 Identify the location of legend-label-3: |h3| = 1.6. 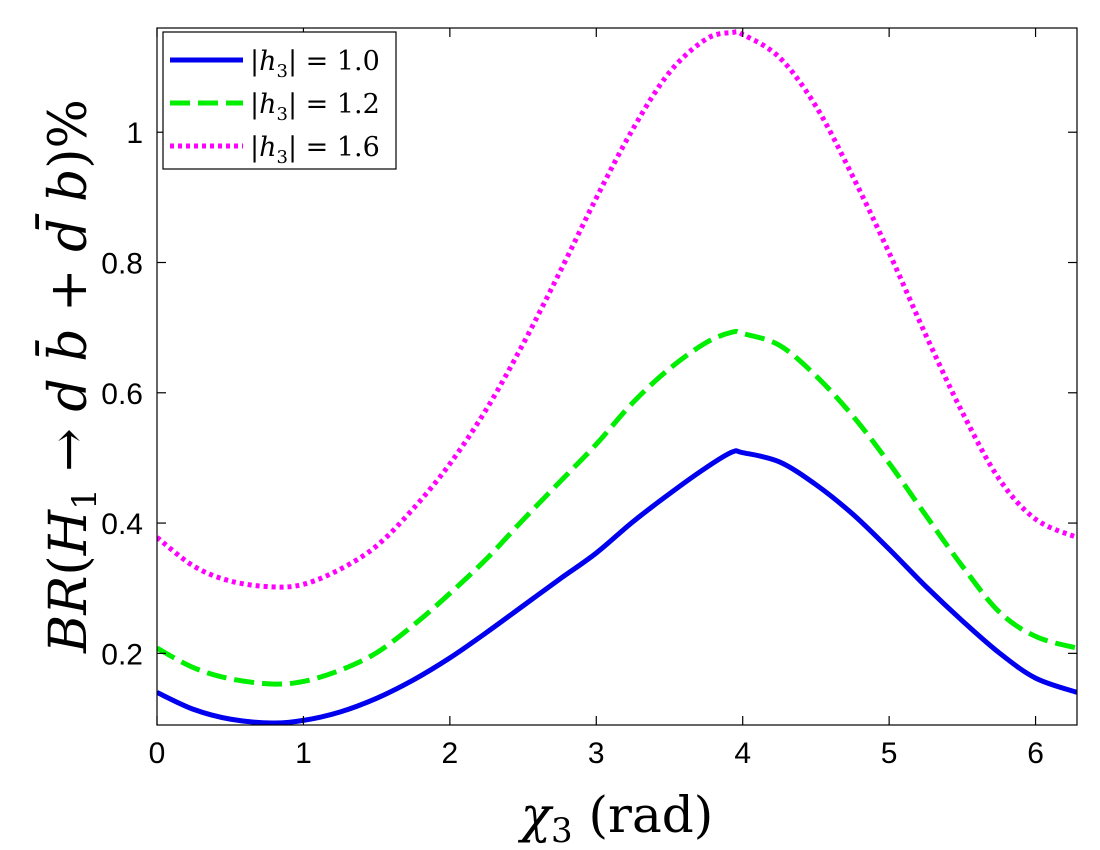
(315, 150).